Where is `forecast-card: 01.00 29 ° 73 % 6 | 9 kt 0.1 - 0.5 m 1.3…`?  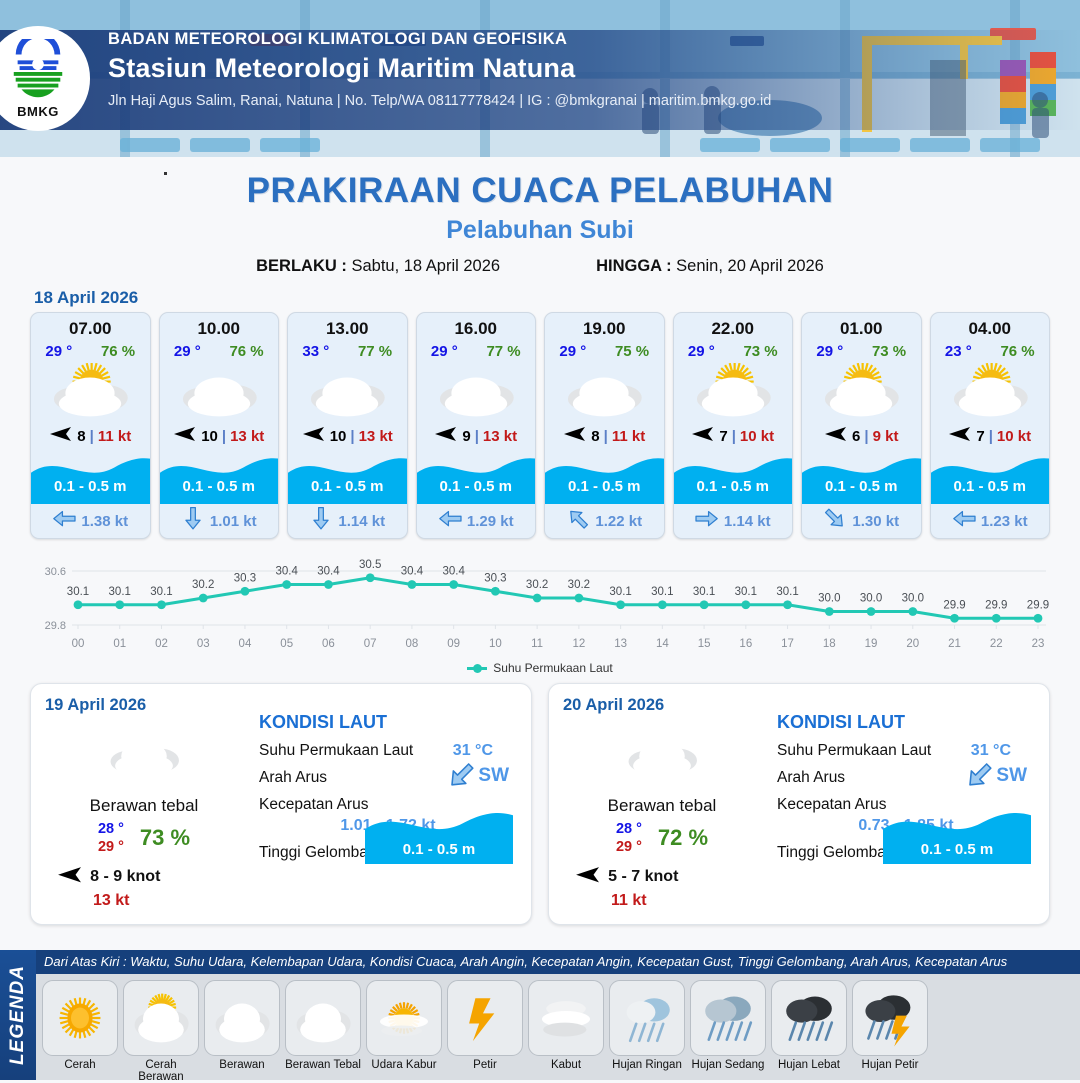
forecast-card: 01.00 29 ° 73 % 6 | 9 kt 0.1 - 0.5 m 1.3… is located at coordinates (861, 425).